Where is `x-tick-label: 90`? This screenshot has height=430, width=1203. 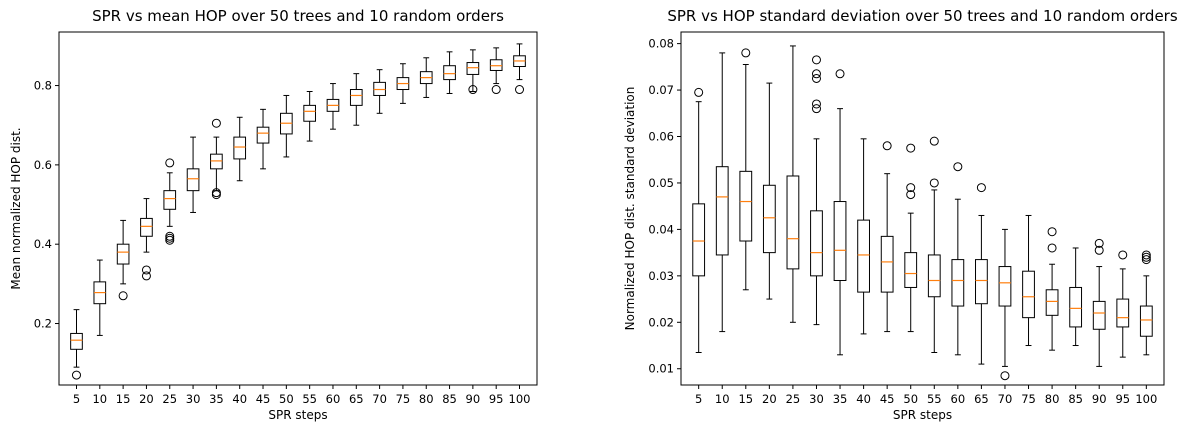
x-tick-label: 90 is located at coordinates (1099, 399).